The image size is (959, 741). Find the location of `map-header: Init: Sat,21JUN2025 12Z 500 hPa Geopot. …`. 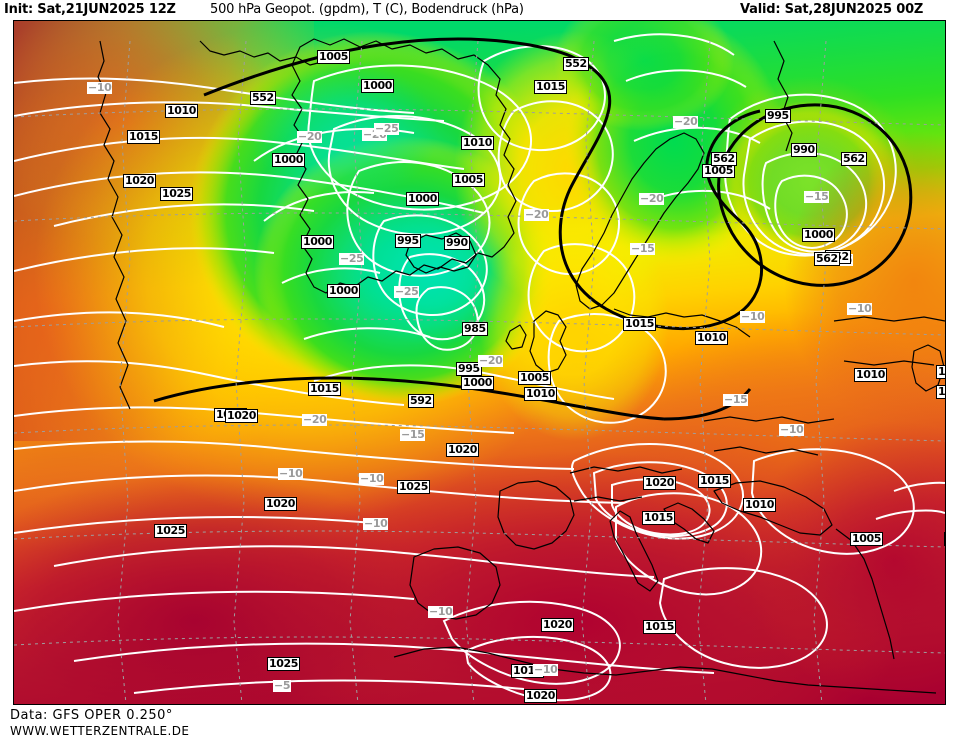

map-header: Init: Sat,21JUN2025 12Z 500 hPa Geopot. … is located at coordinates (479, 10).